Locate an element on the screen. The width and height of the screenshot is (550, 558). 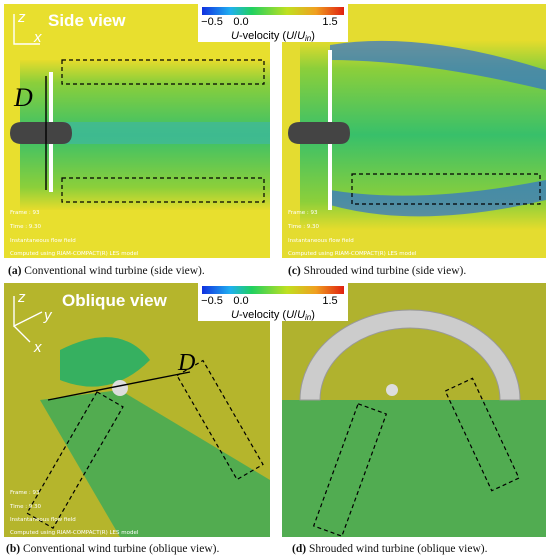
text-part: (d) is located at coordinates (299, 549).